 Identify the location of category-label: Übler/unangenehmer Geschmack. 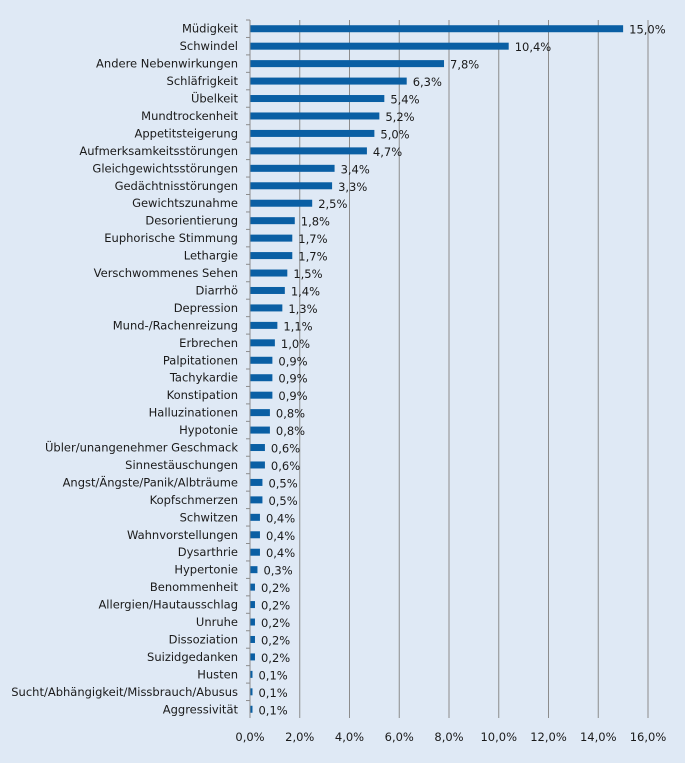
(141, 447).